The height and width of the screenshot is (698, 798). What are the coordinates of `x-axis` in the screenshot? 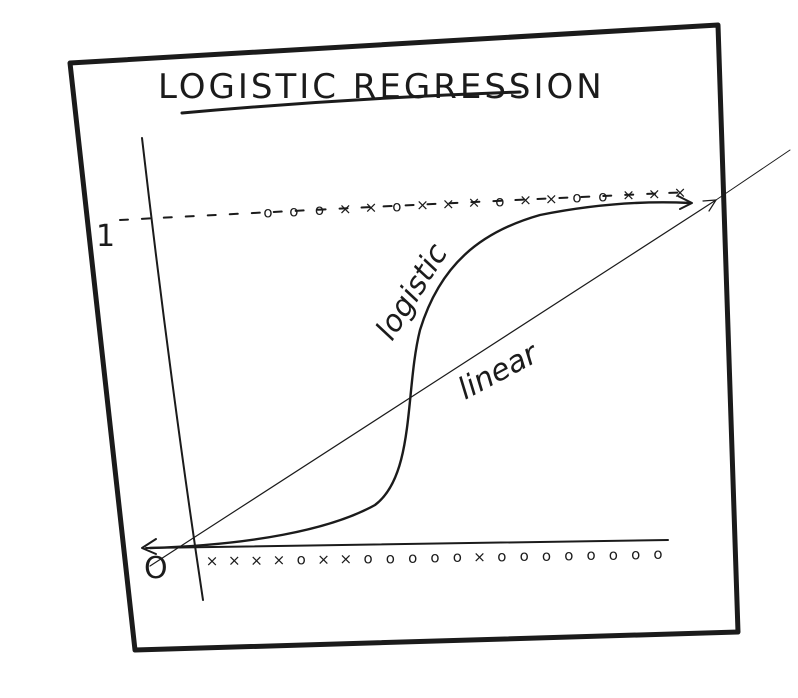 It's located at (407, 544).